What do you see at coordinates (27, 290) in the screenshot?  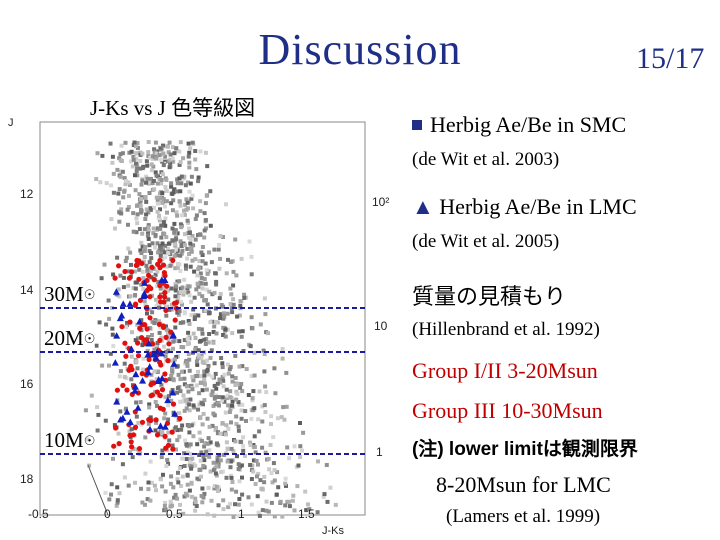 I see `y-tick-14: 14` at bounding box center [27, 290].